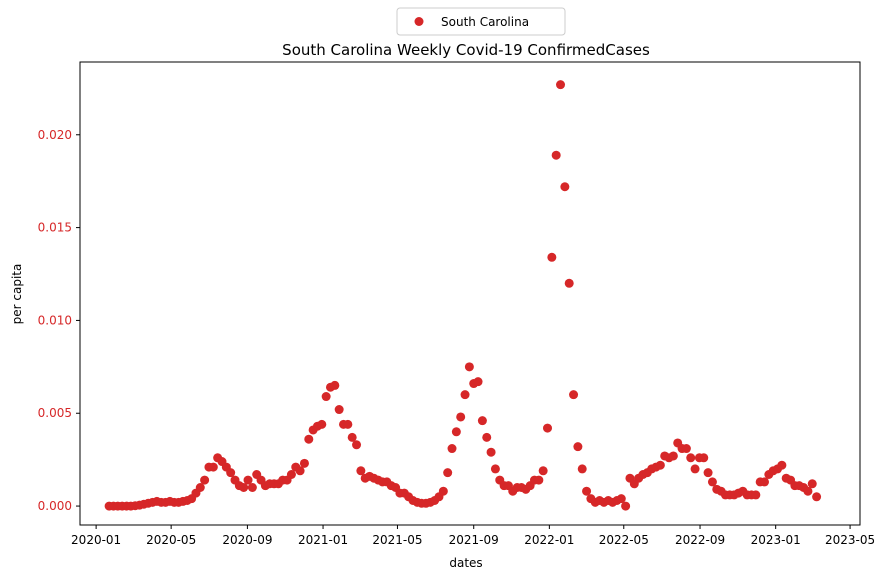 Image resolution: width=890 pixels, height=580 pixels. I want to click on x-tick-label: 2022-09, so click(700, 540).